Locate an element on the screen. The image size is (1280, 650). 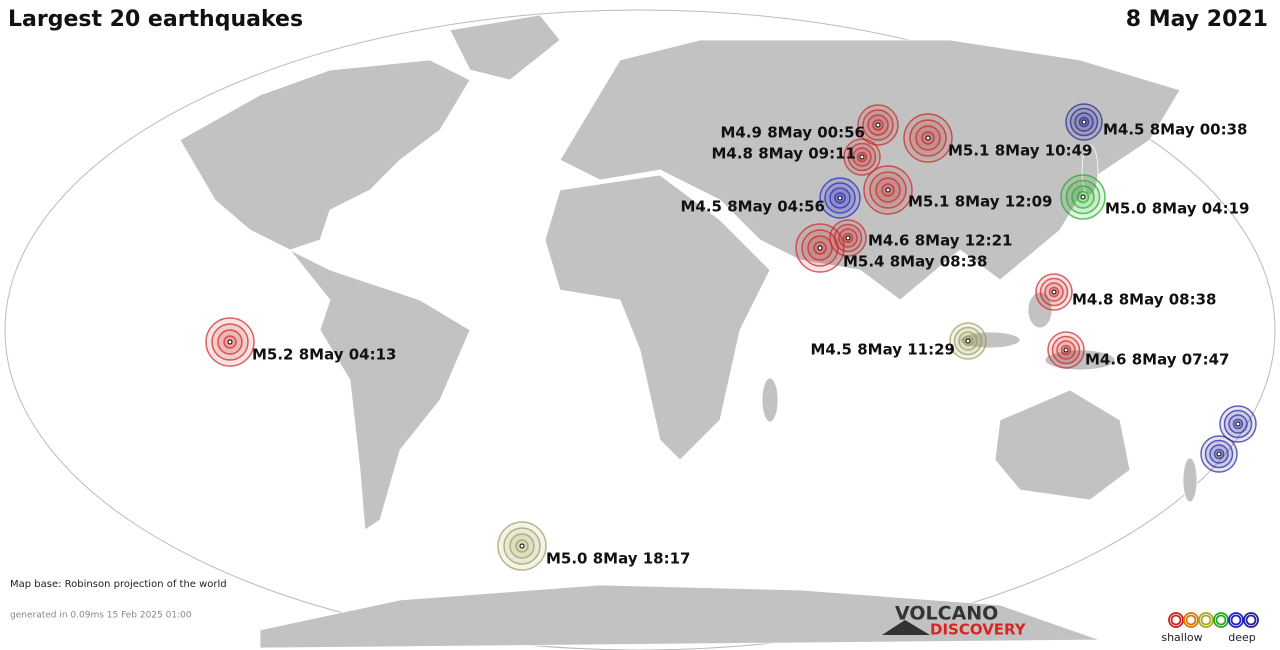
quake-label: M5.0 8May 04:19 is located at coordinates (1177, 209).